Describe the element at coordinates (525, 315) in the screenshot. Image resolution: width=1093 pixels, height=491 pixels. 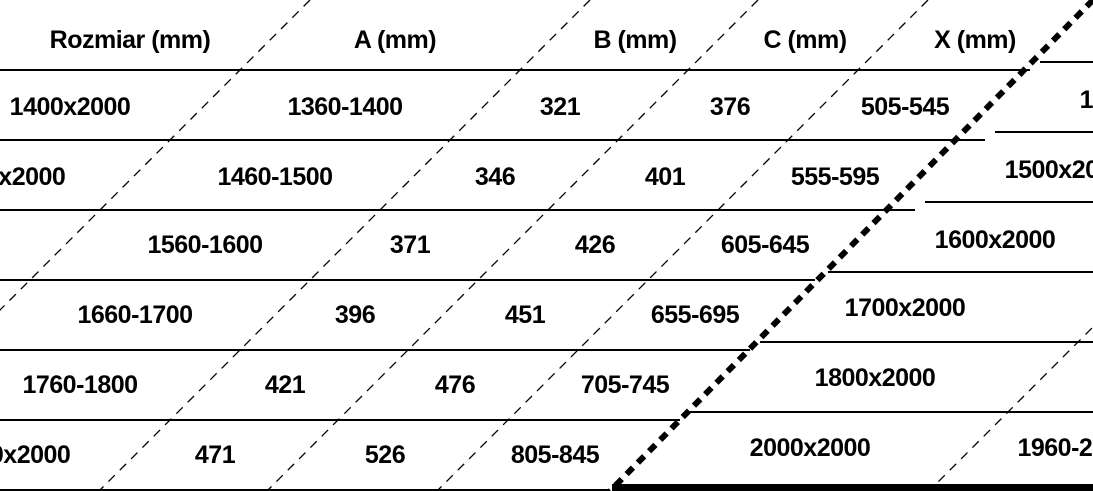
I see `table-cell: 451` at that location.